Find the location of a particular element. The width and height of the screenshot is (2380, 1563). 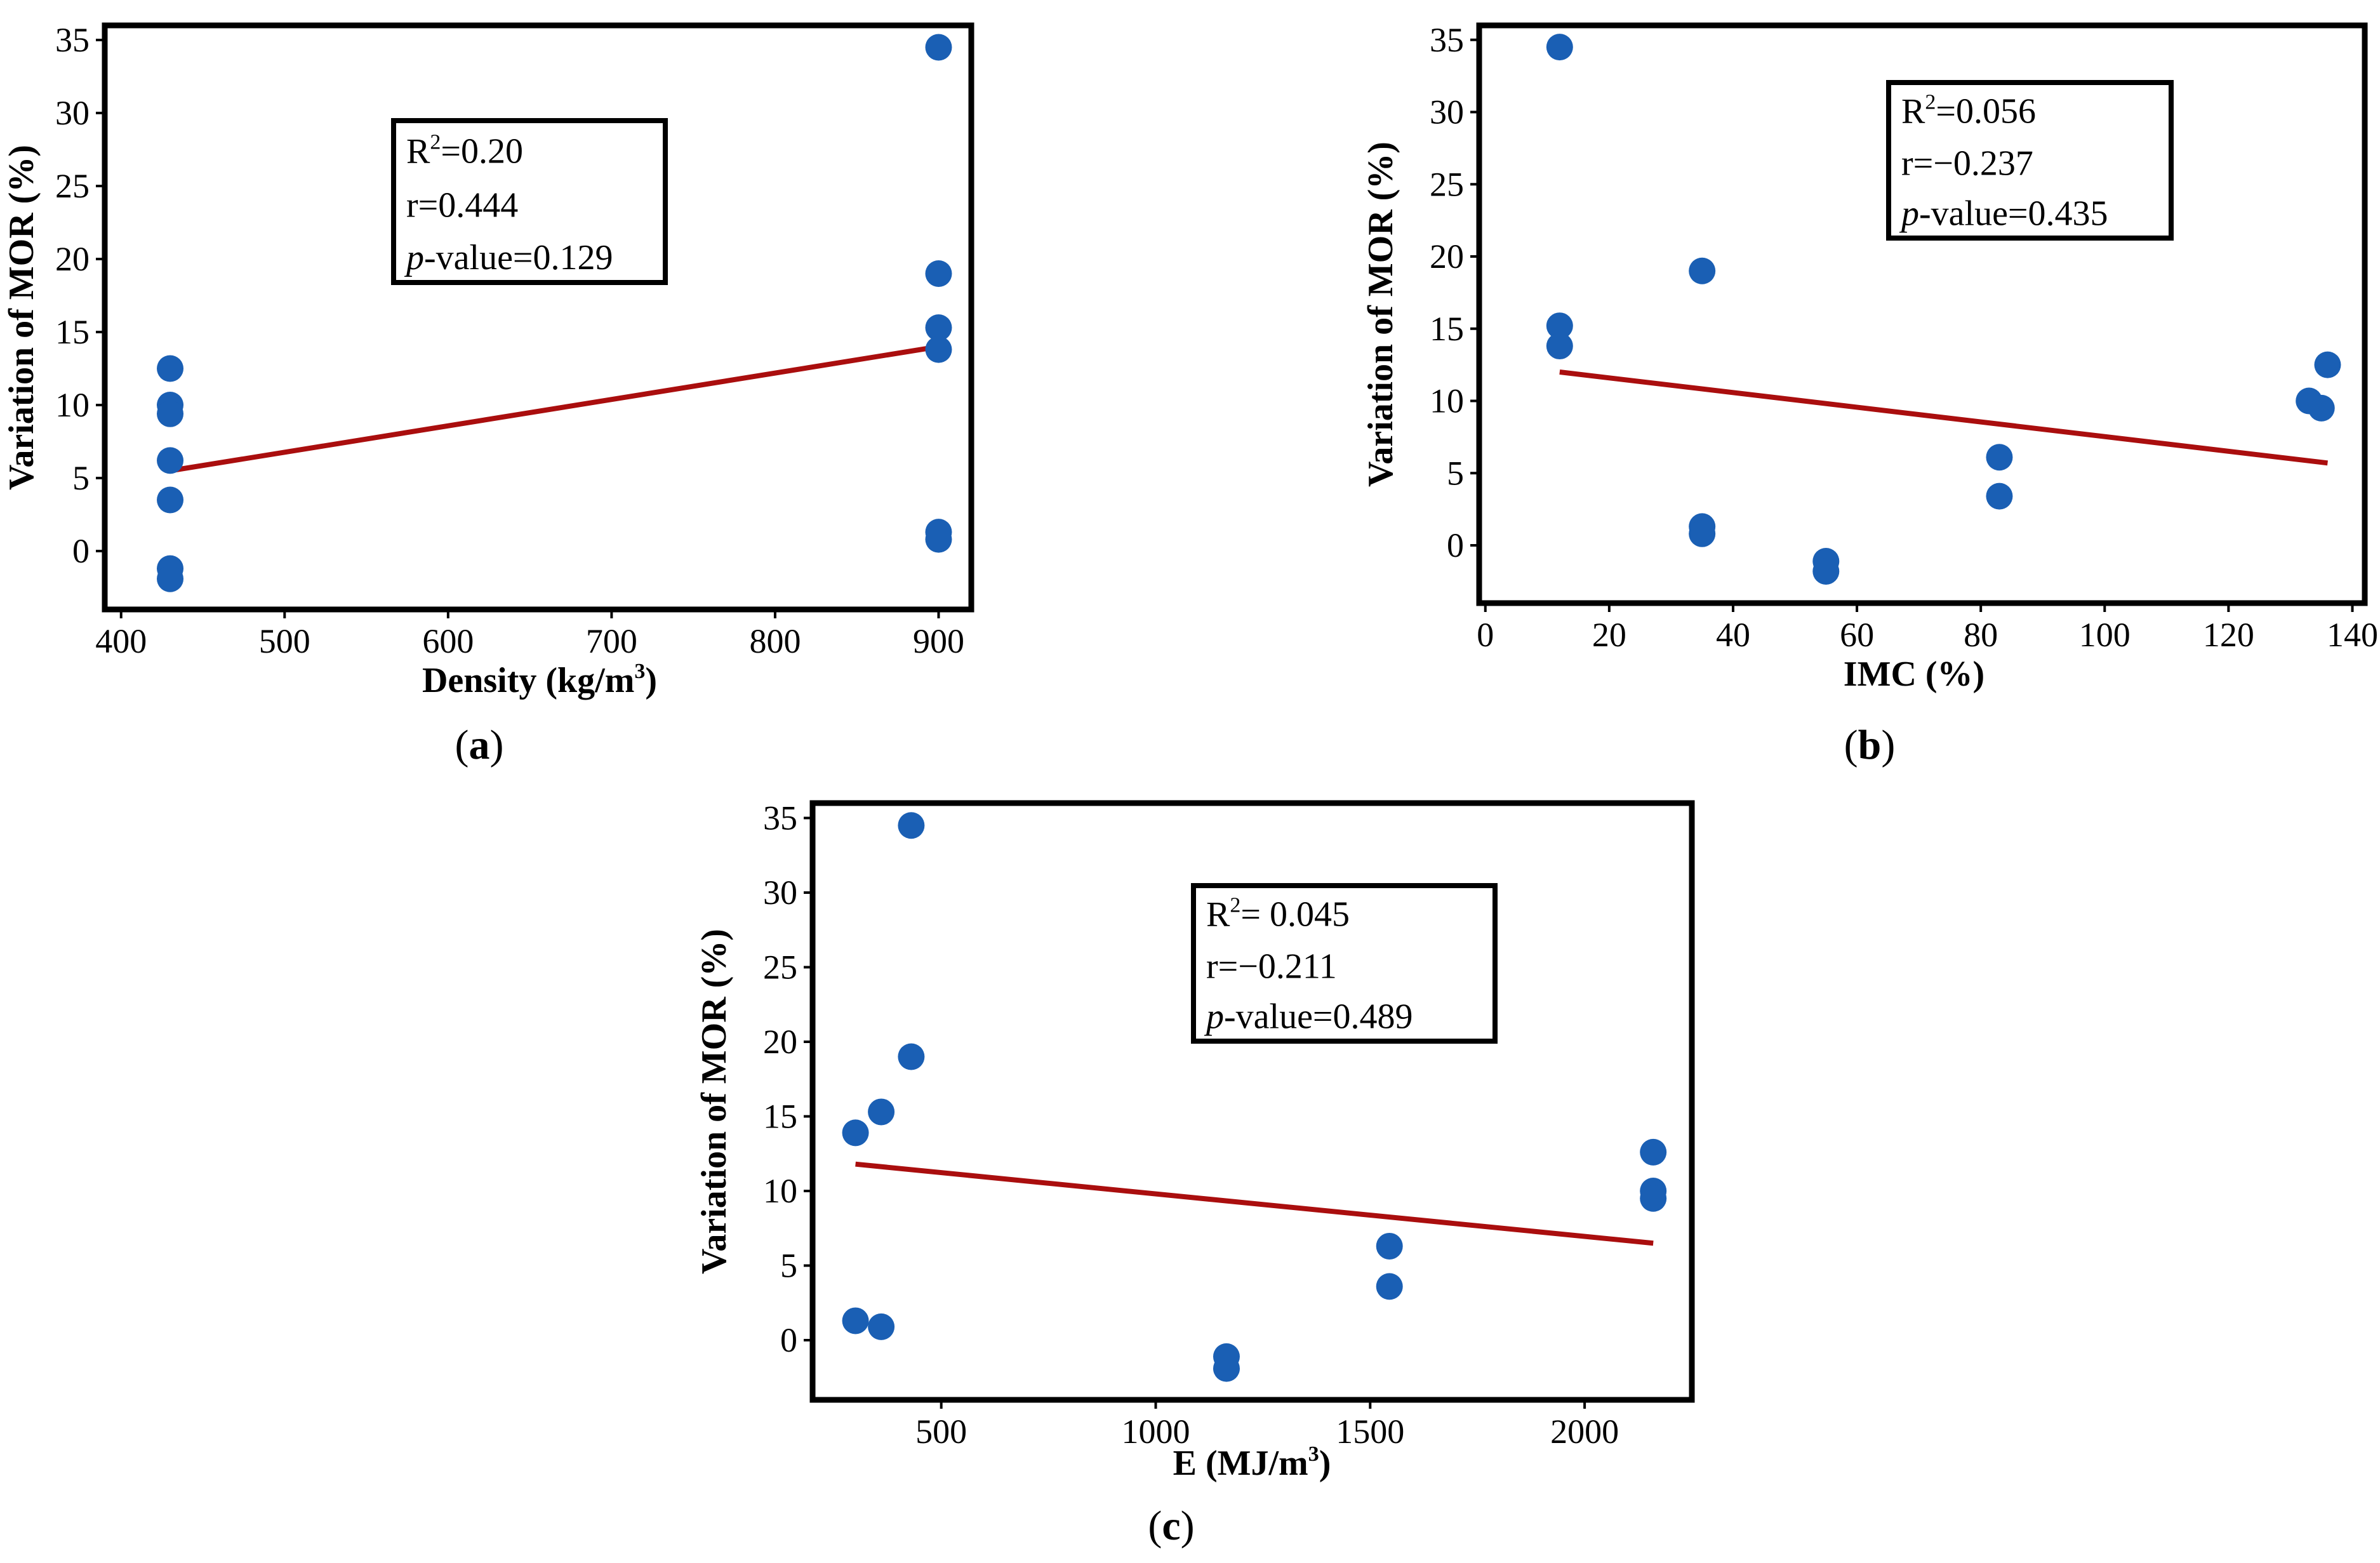

x-axis-label: E (MJ/m3) is located at coordinates (1252, 1462).